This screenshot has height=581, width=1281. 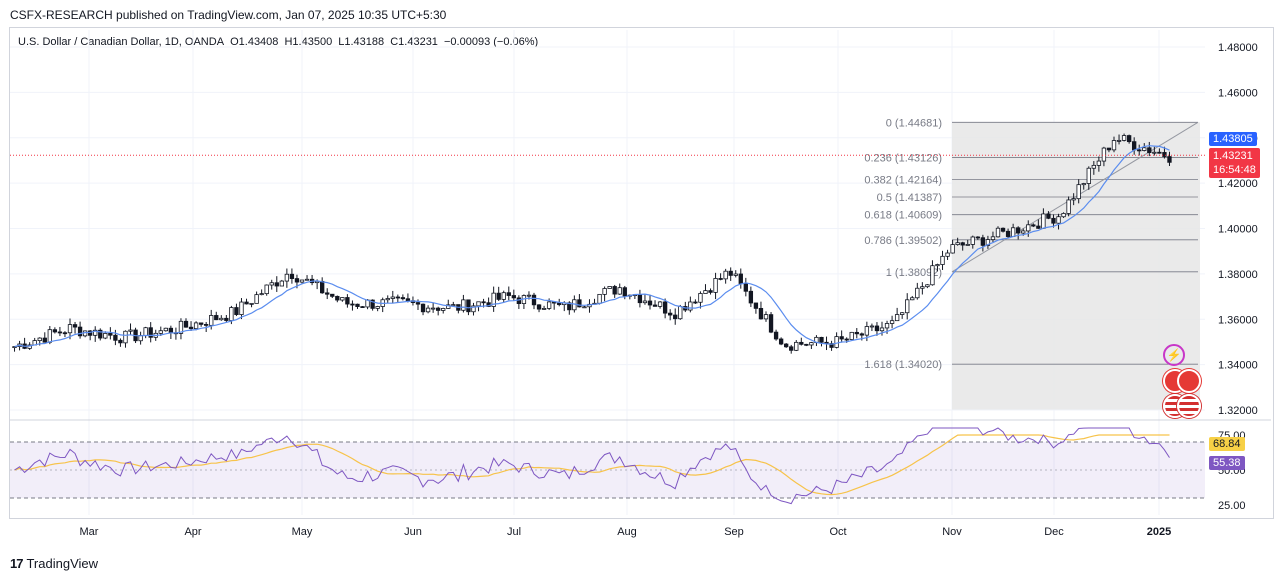 What do you see at coordinates (952, 532) in the screenshot?
I see `time-tick-label: Nov` at bounding box center [952, 532].